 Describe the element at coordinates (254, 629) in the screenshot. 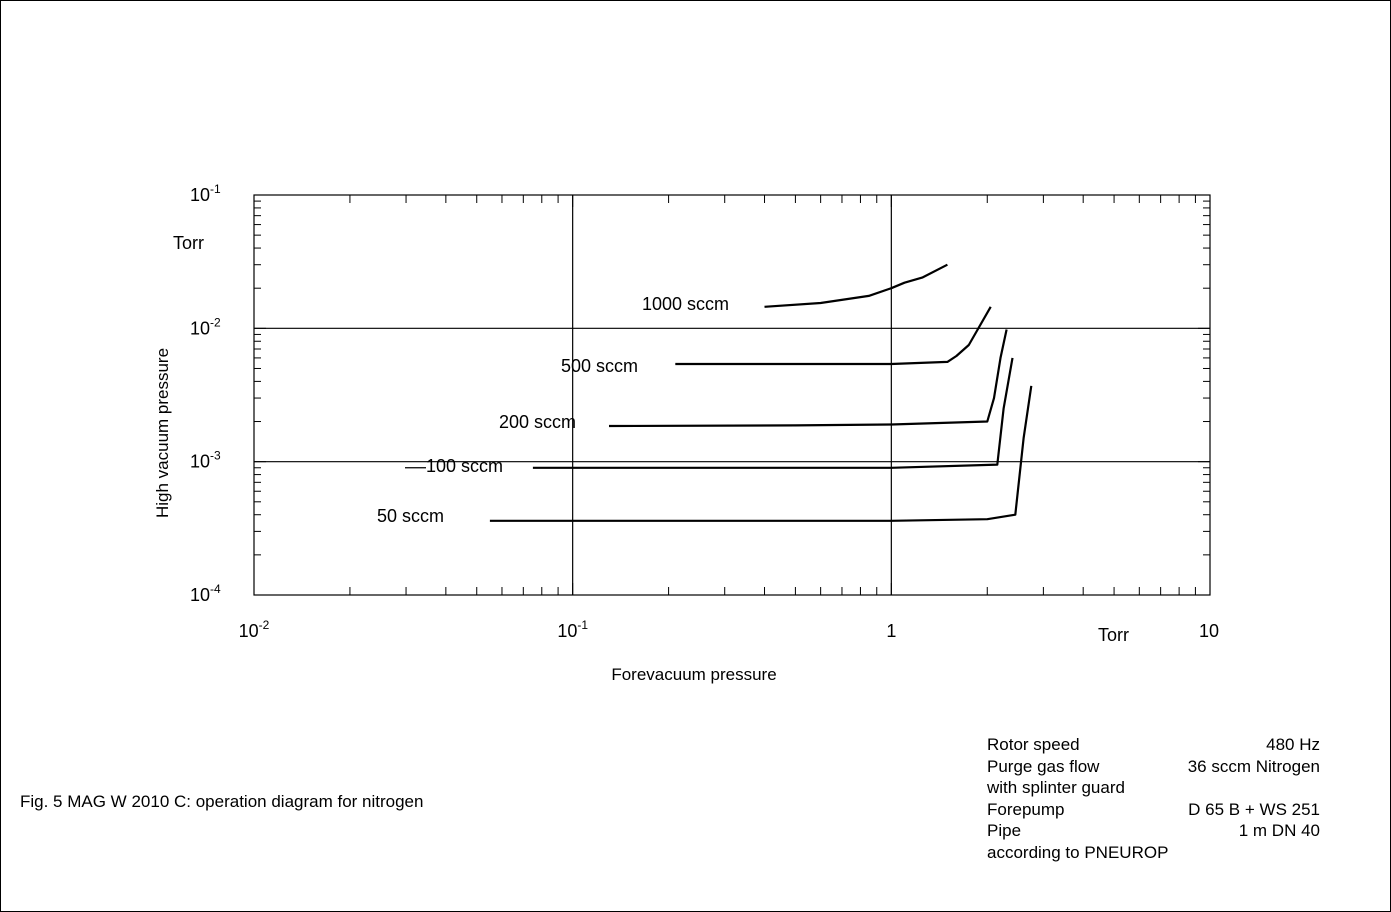

I see `x-tick-label: 10⁻²` at that location.